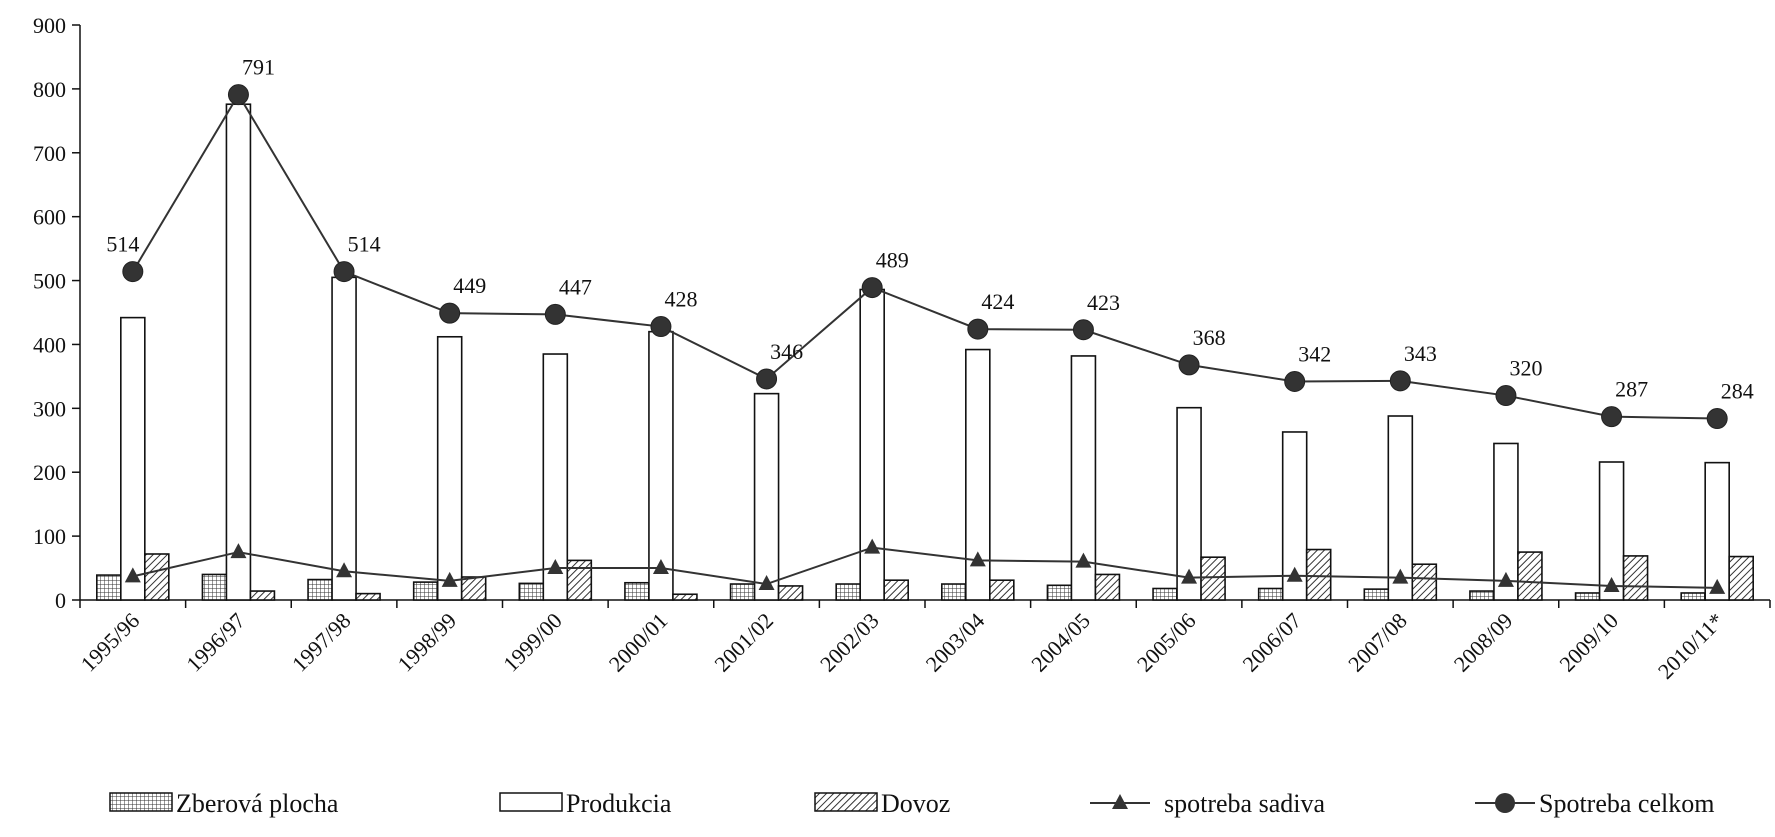 The width and height of the screenshot is (1775, 837). I want to click on data-label: 424, so click(997, 301).